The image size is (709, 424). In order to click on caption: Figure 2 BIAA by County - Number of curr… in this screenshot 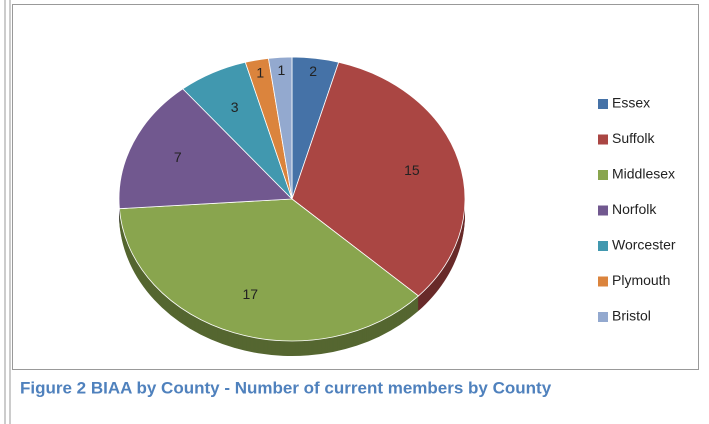, I will do `click(286, 387)`.